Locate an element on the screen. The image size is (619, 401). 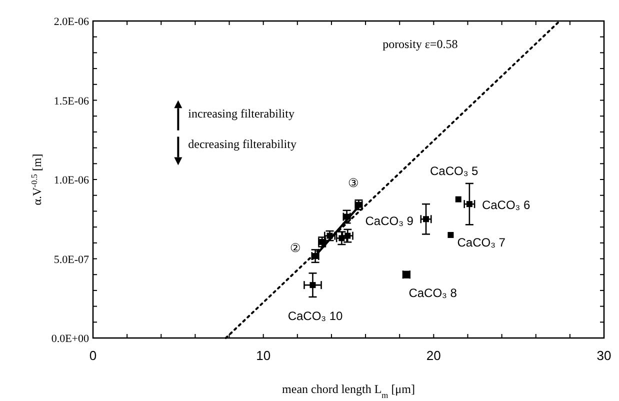
y-tick-label: 0.0E+00 is located at coordinates (70, 339).